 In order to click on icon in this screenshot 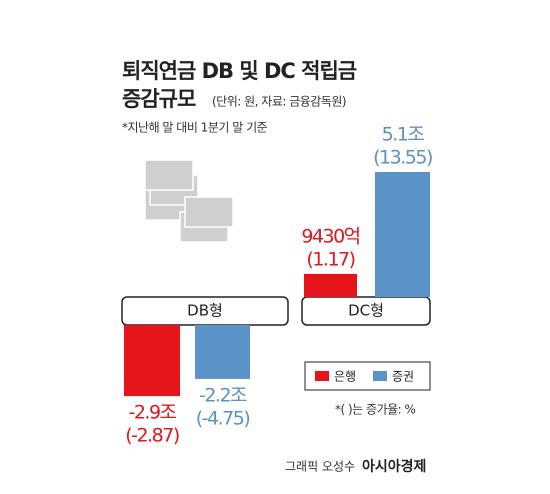, I will do `click(189, 201)`.